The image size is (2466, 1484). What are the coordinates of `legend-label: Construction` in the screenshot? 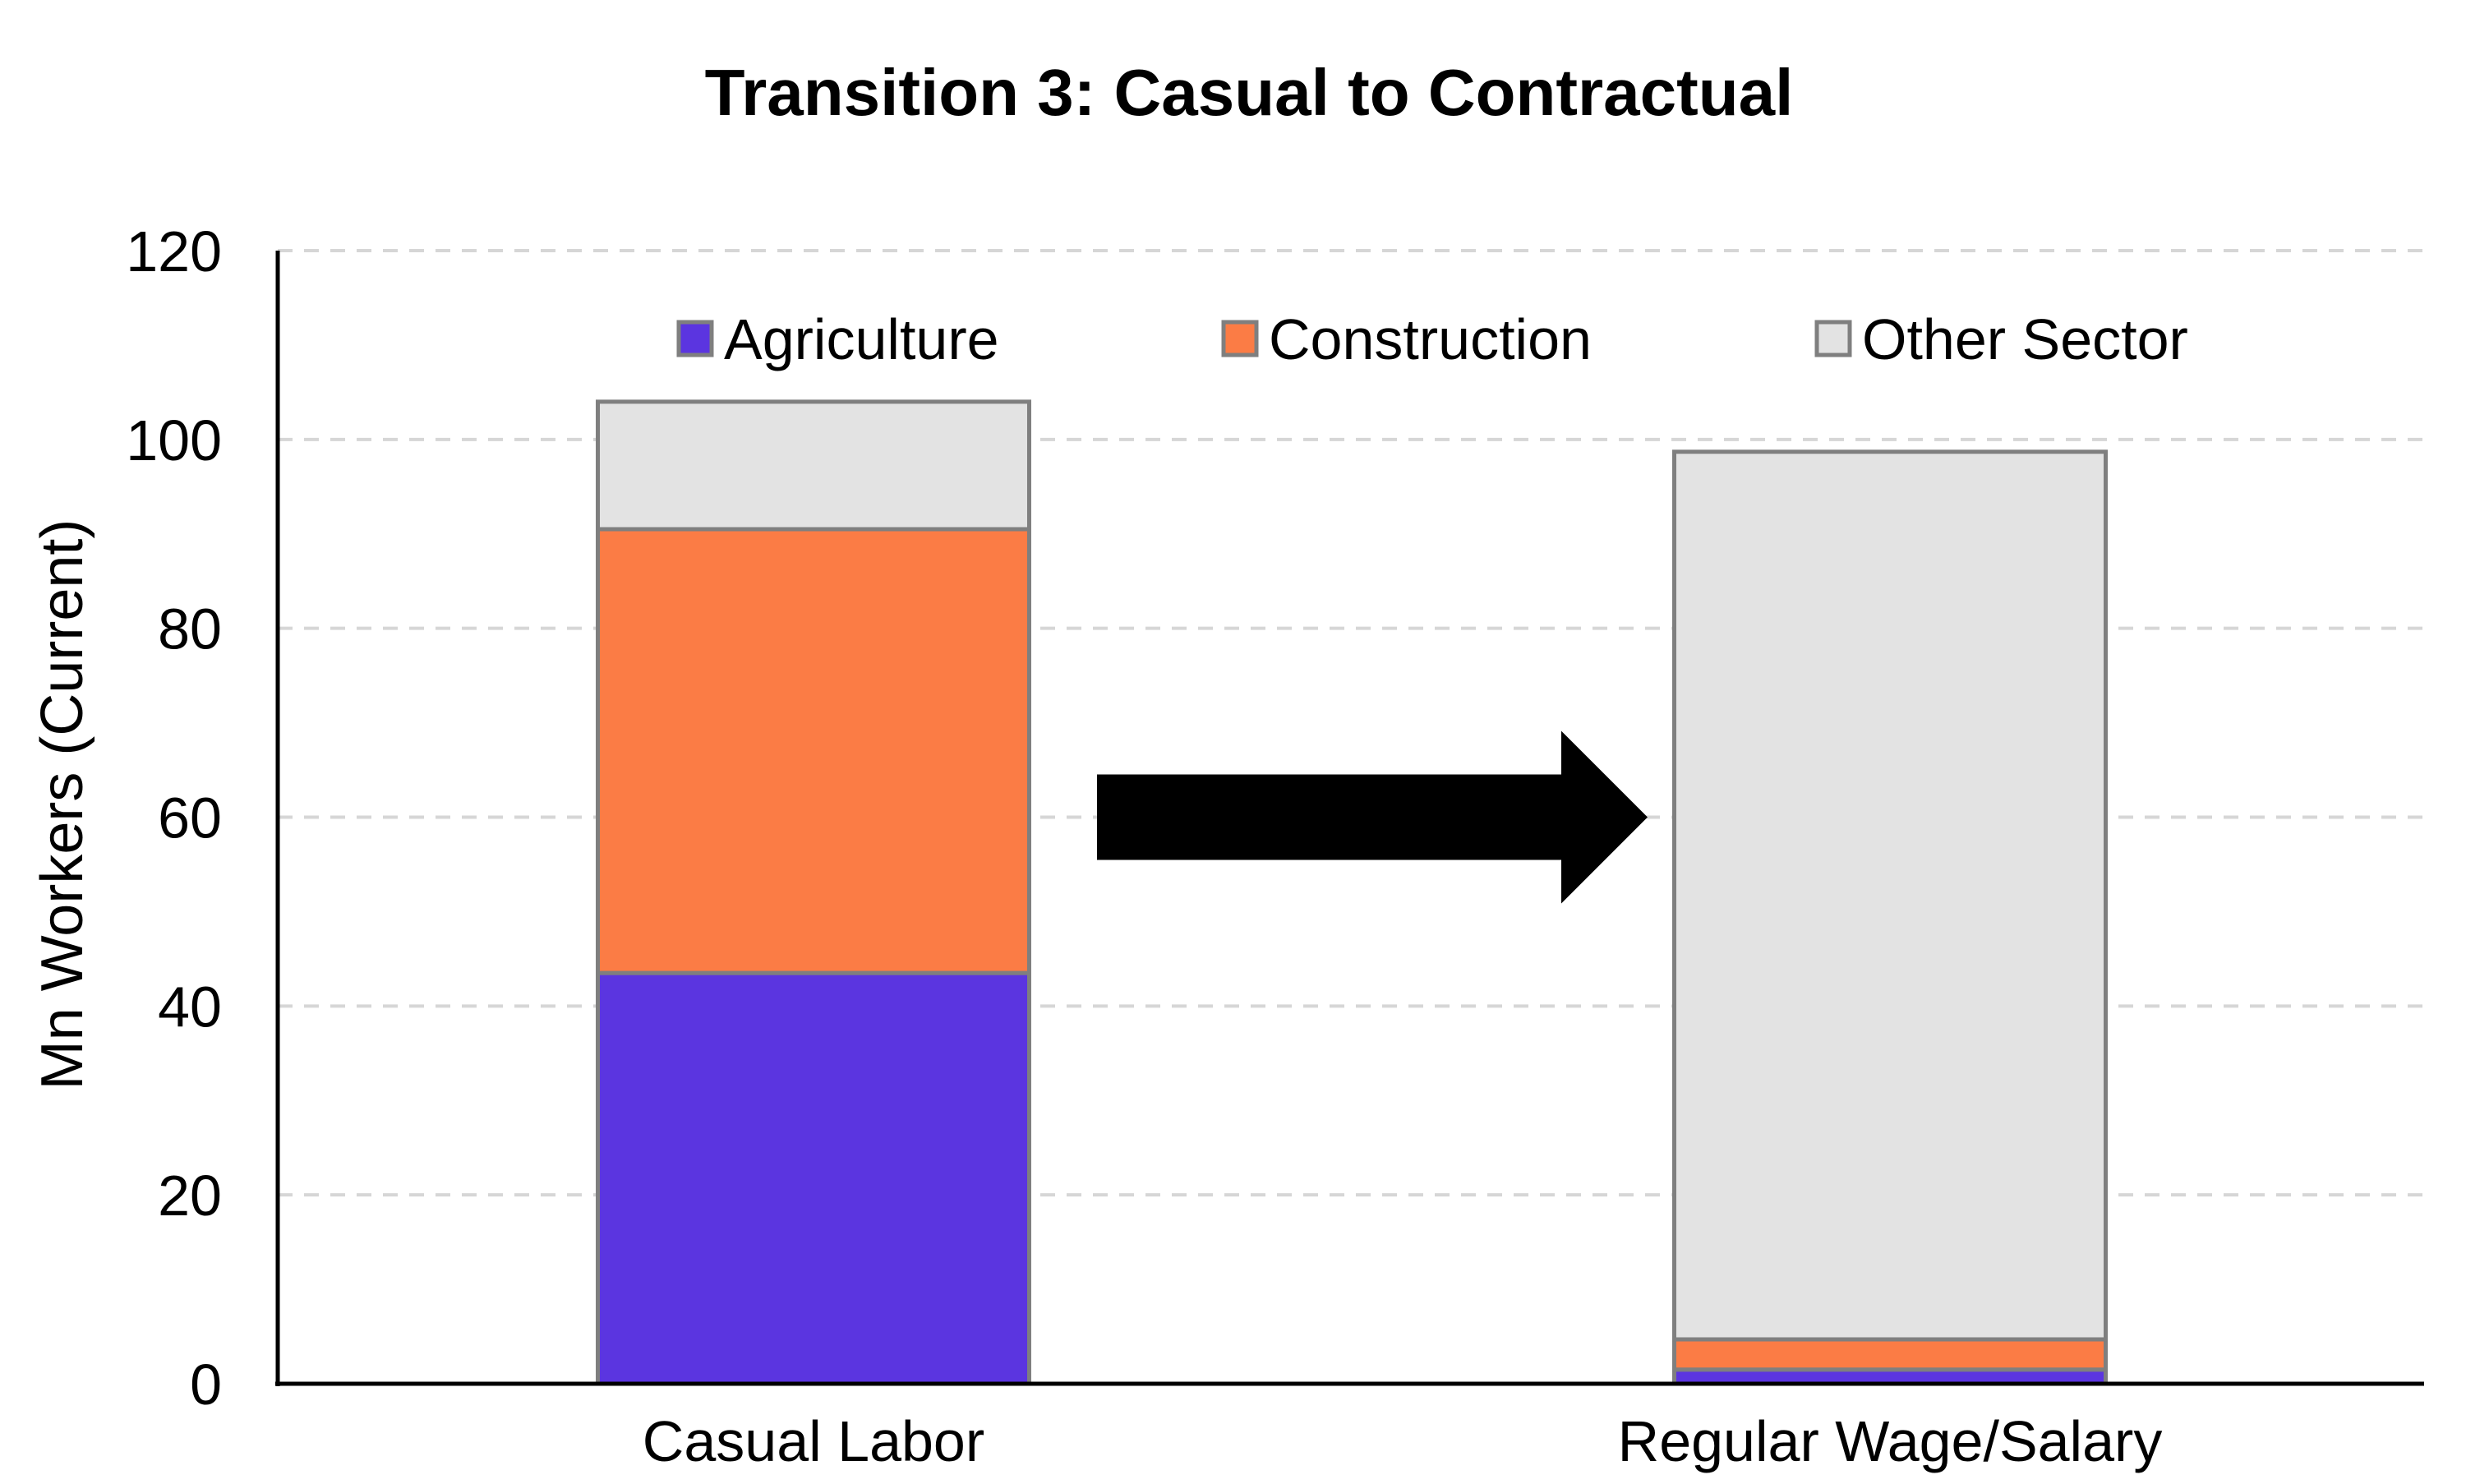 It's located at (1431, 339).